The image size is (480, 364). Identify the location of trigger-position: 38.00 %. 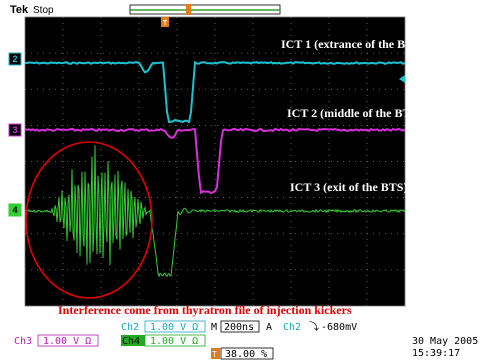
(246, 354).